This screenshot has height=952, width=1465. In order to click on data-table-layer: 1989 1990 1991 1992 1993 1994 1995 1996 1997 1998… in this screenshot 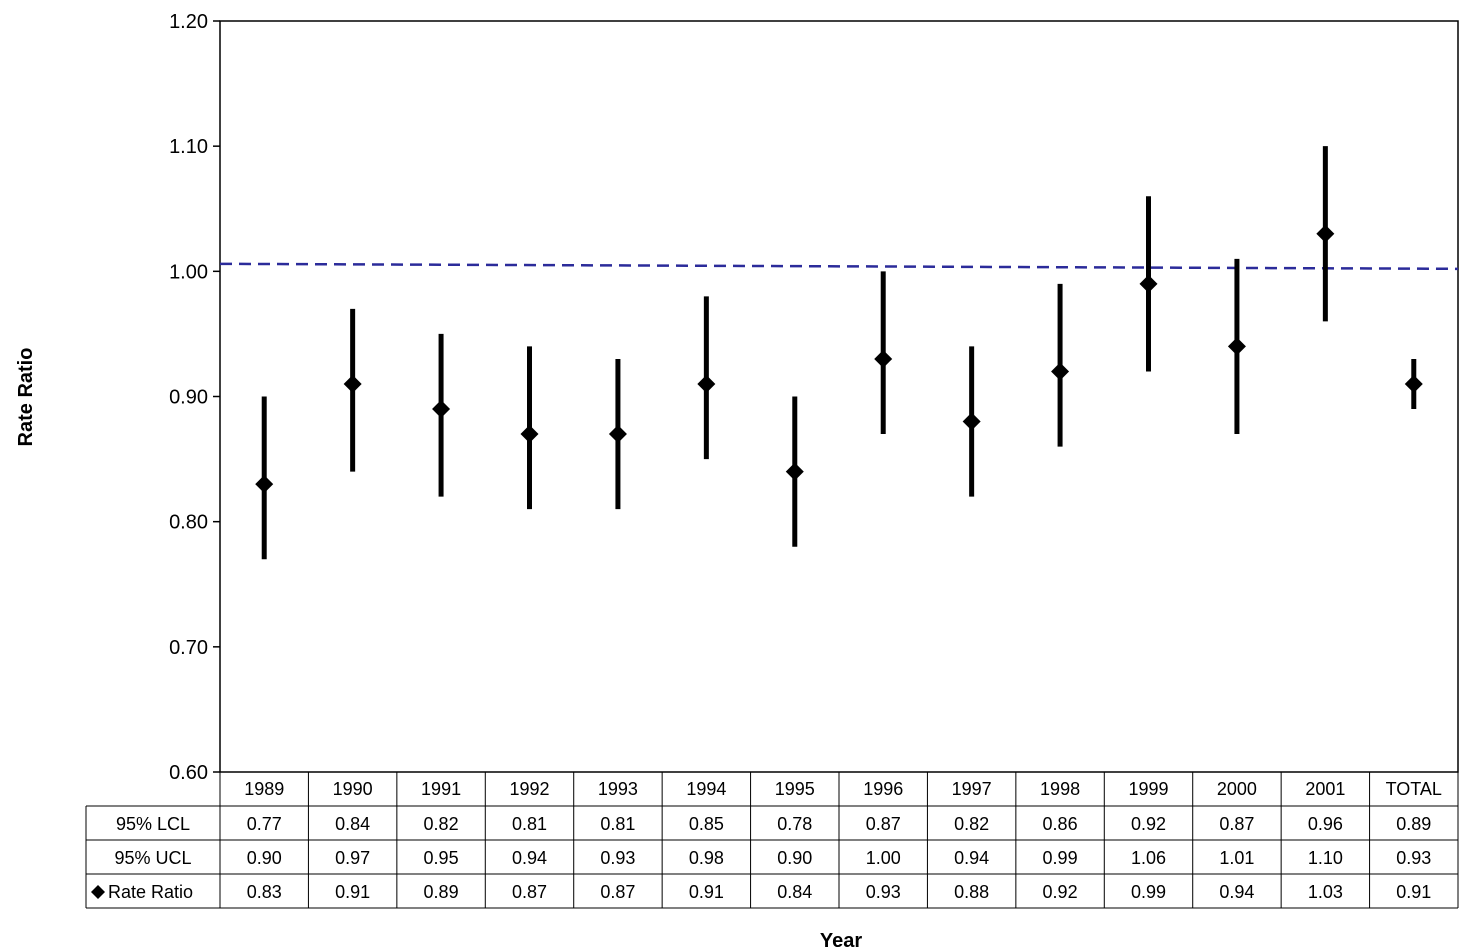, I will do `click(772, 840)`.